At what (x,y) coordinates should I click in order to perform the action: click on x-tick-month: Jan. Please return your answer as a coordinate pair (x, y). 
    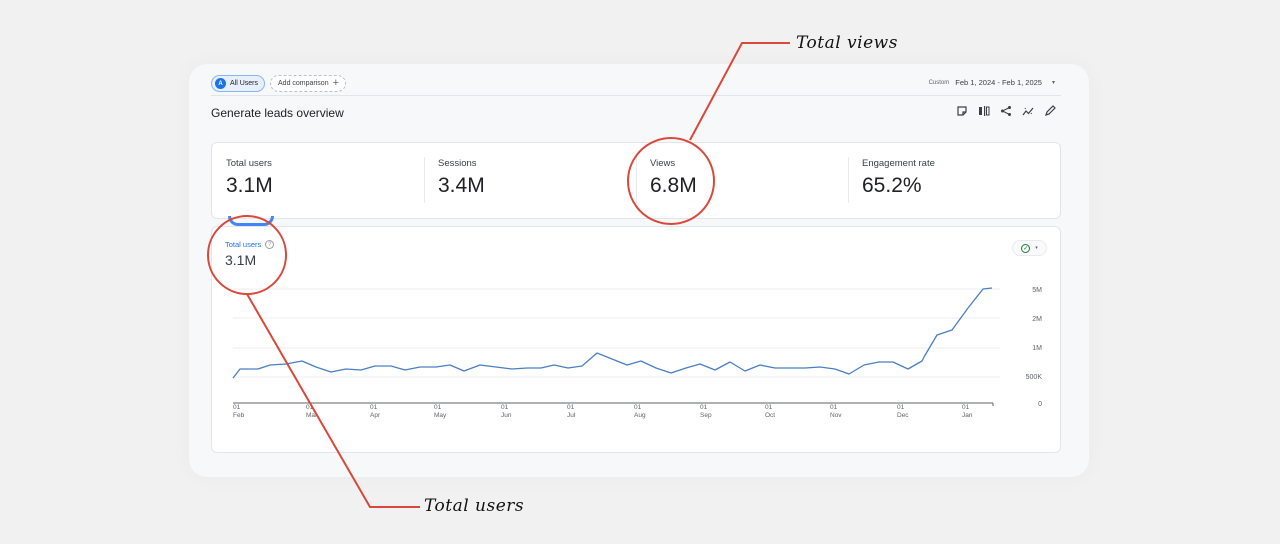
    Looking at the image, I should click on (967, 415).